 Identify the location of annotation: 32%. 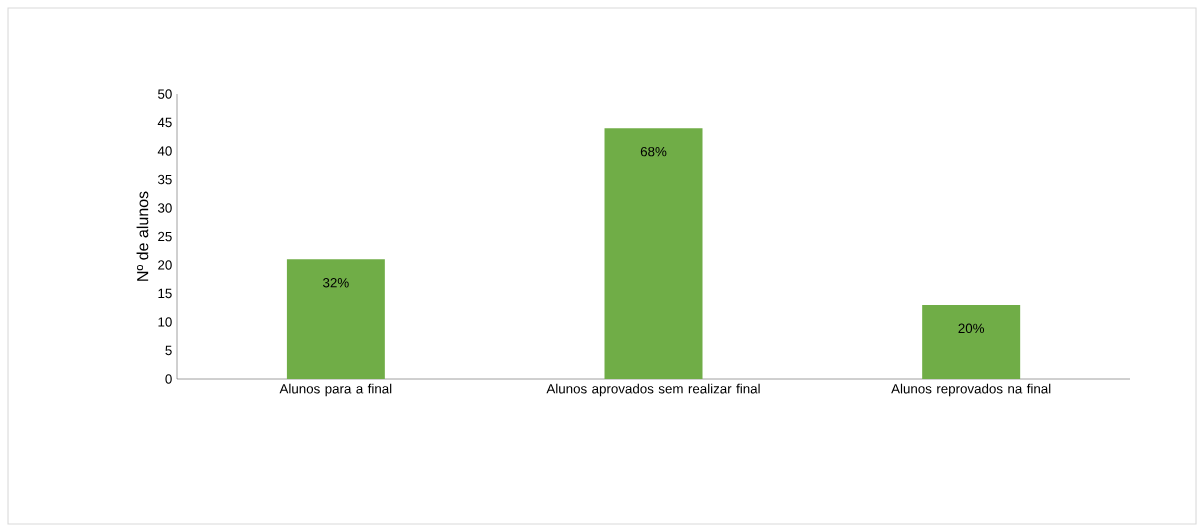
(336, 283).